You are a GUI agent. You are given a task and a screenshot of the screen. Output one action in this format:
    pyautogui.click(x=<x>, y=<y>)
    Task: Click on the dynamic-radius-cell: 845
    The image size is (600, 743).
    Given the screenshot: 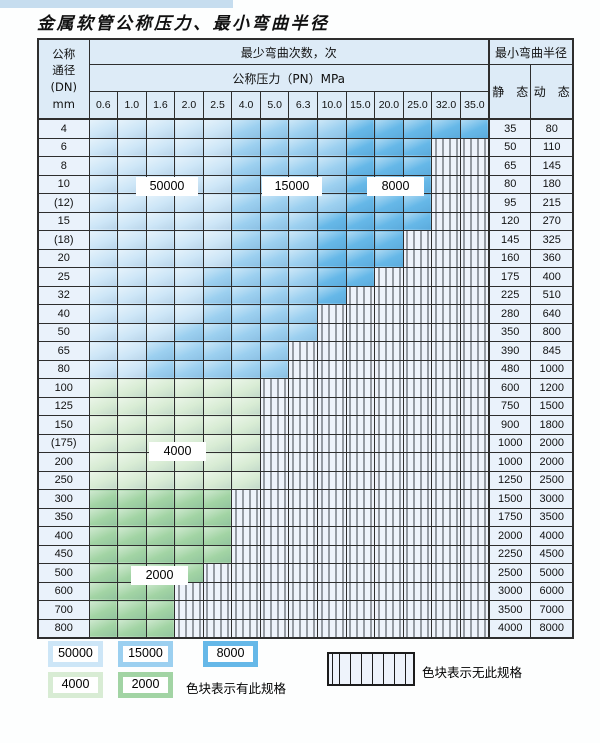 What is the action you would take?
    pyautogui.click(x=552, y=351)
    